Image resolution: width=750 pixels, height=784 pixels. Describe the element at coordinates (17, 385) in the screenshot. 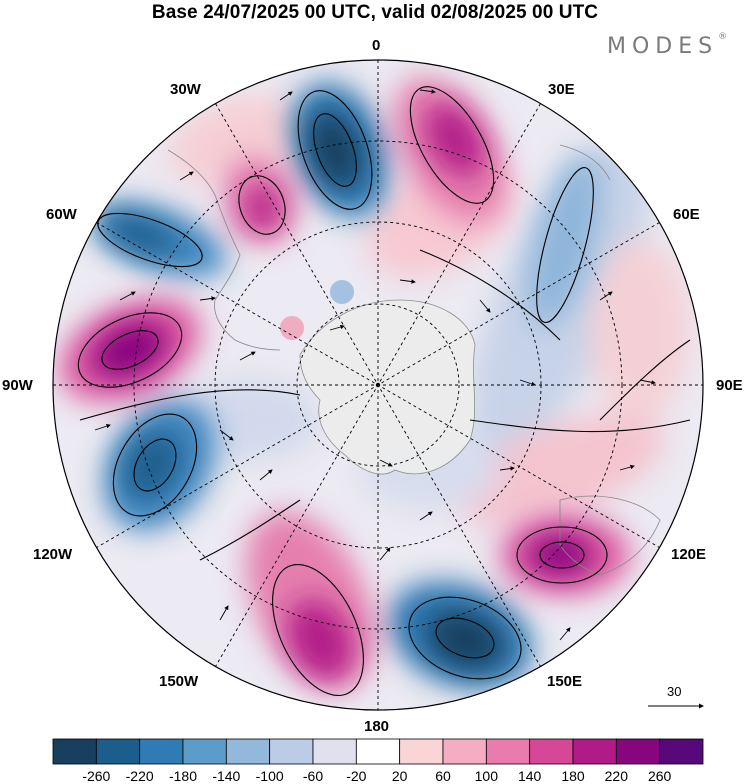

I see `label-lon-90w: 90W` at that location.